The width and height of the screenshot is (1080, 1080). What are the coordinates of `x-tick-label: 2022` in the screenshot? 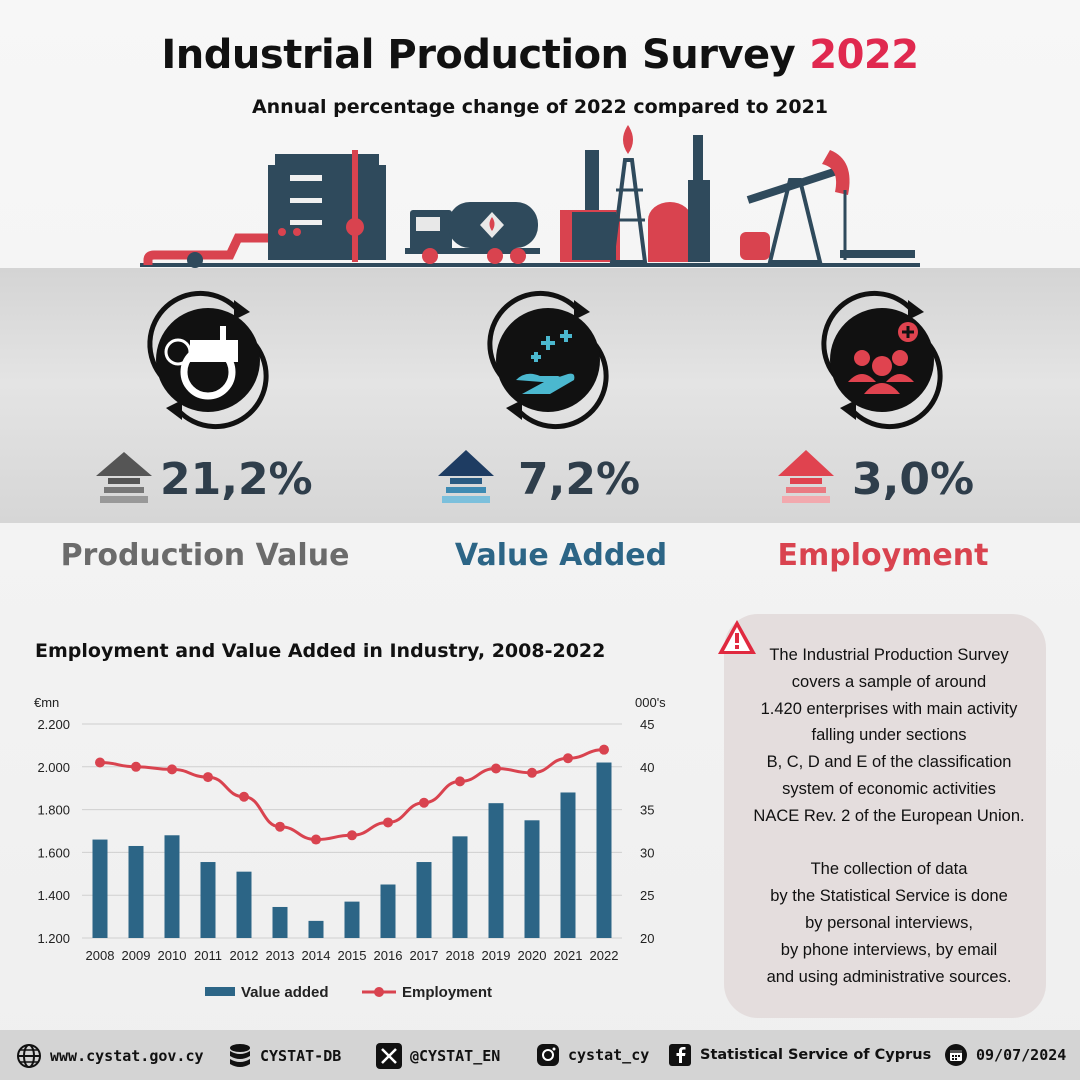 It's located at (604, 955).